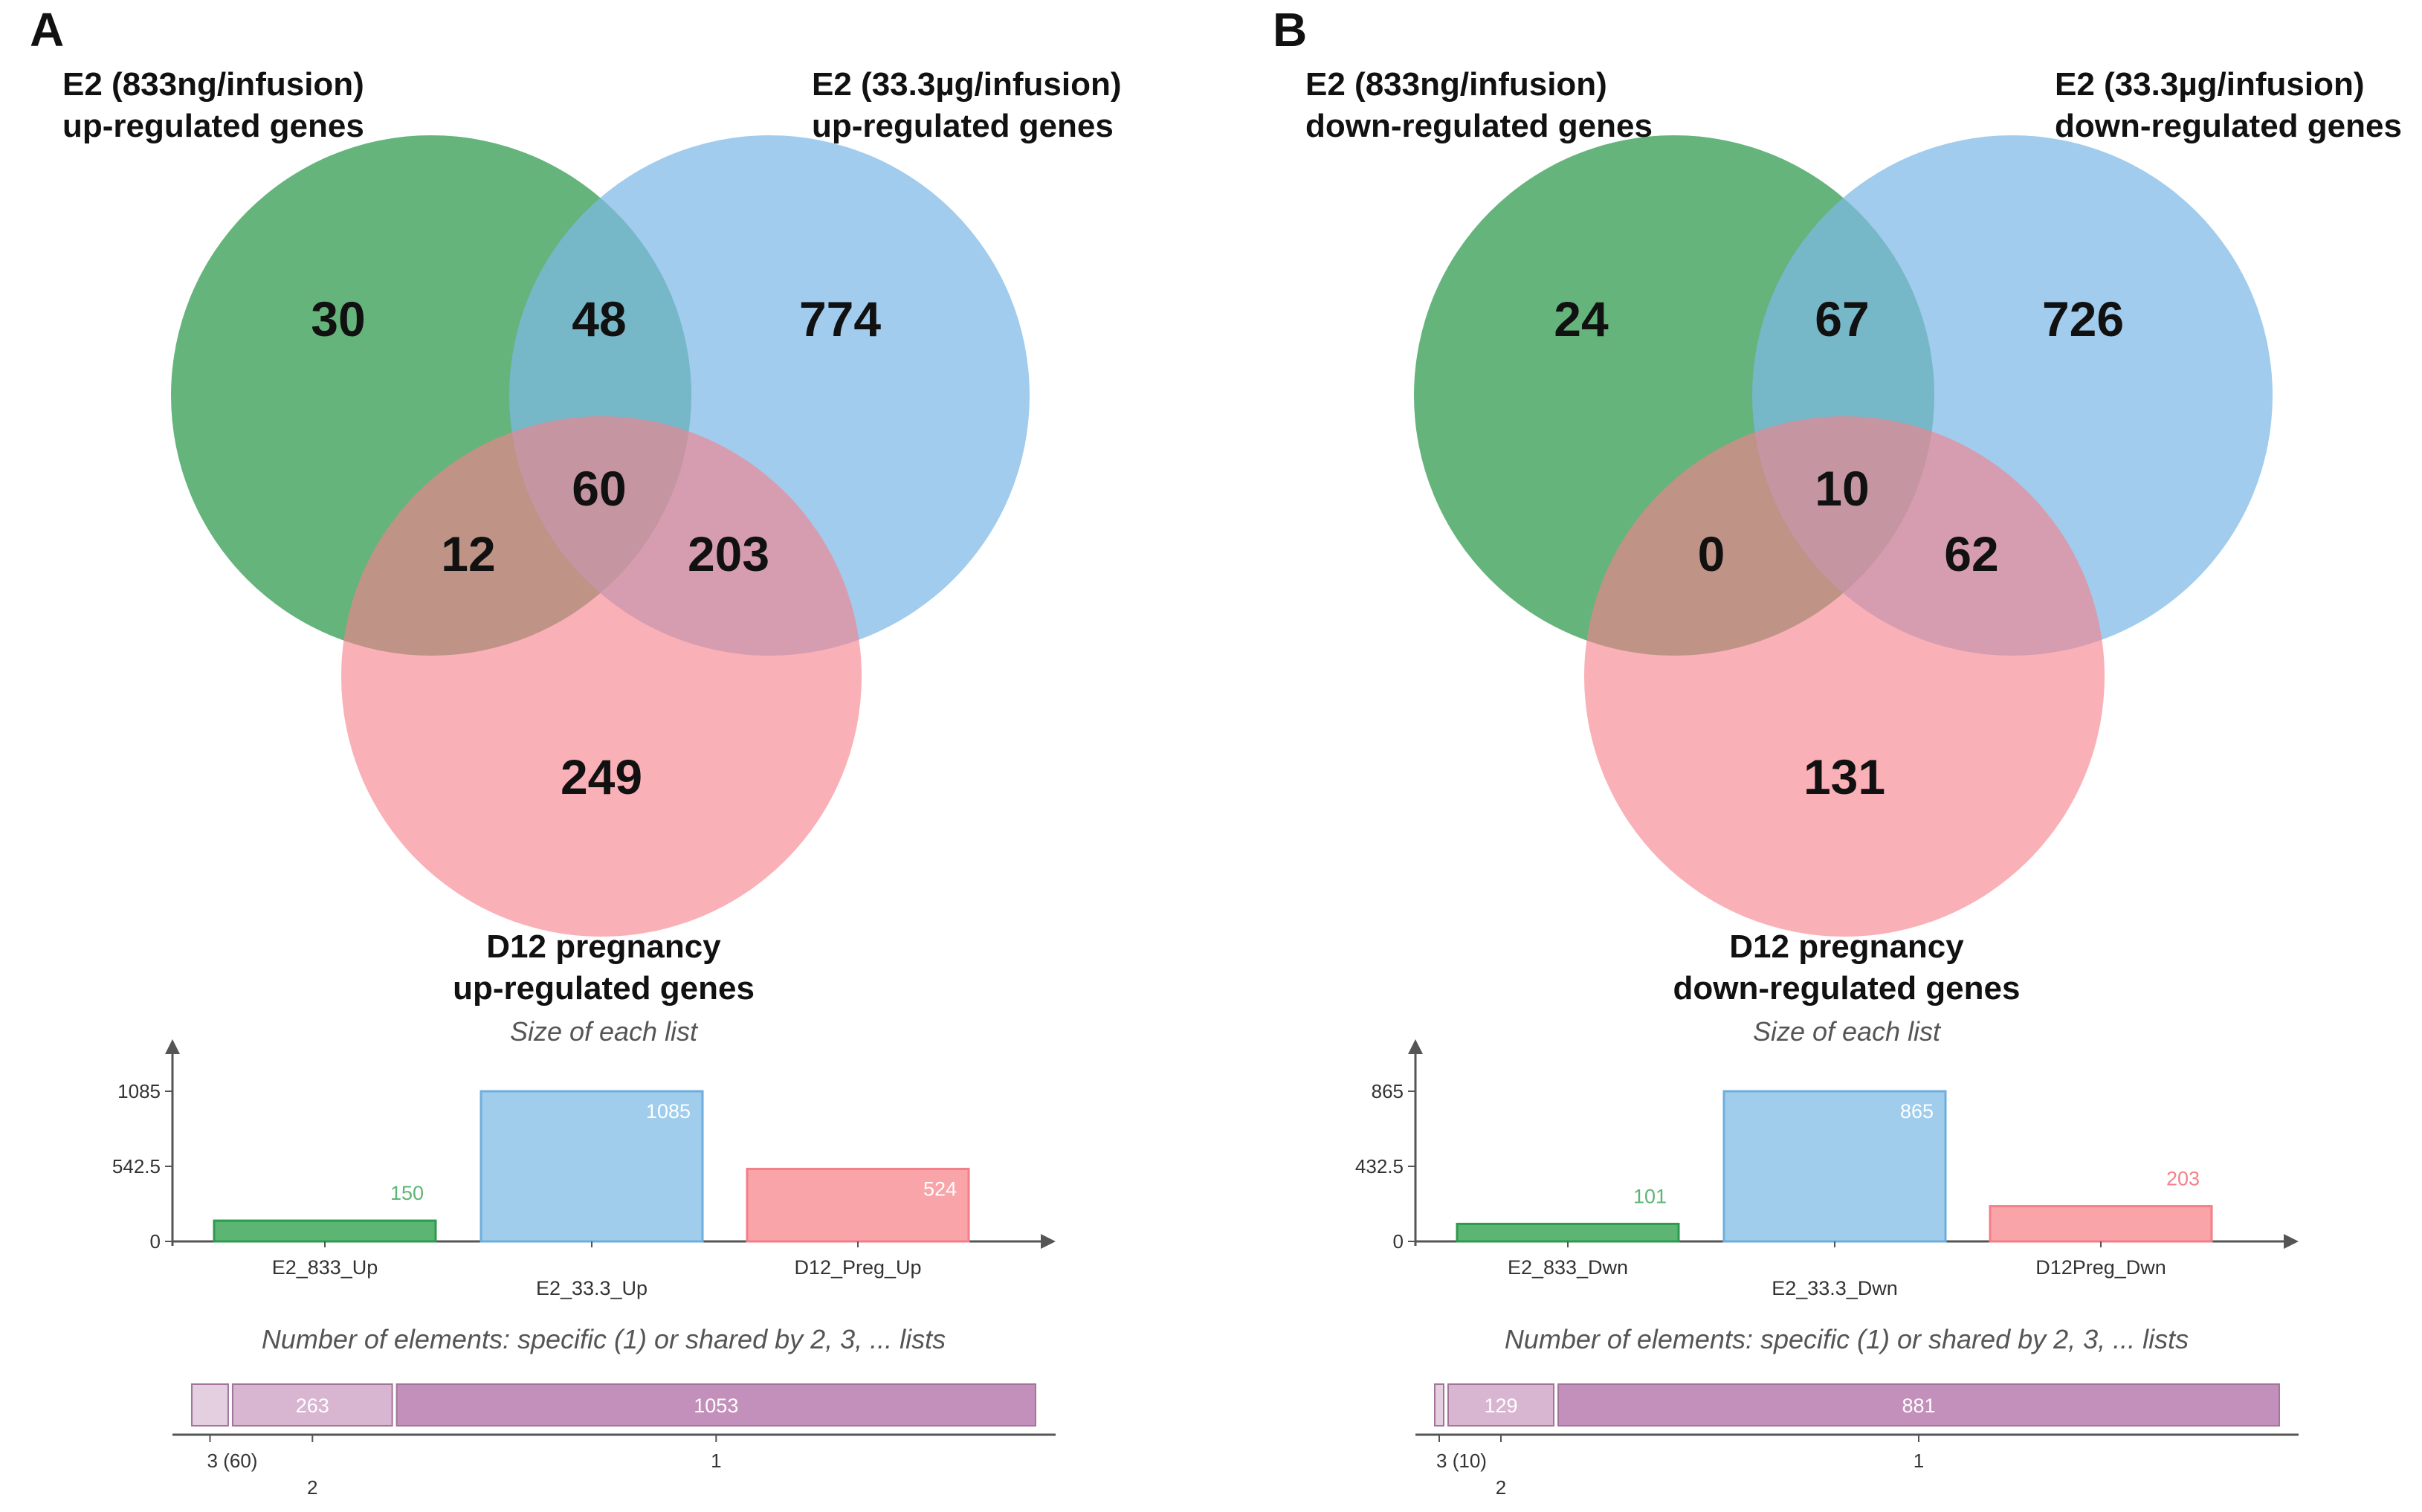  Describe the element at coordinates (1842, 489) in the screenshot. I see `region-count-all-three: 10` at that location.